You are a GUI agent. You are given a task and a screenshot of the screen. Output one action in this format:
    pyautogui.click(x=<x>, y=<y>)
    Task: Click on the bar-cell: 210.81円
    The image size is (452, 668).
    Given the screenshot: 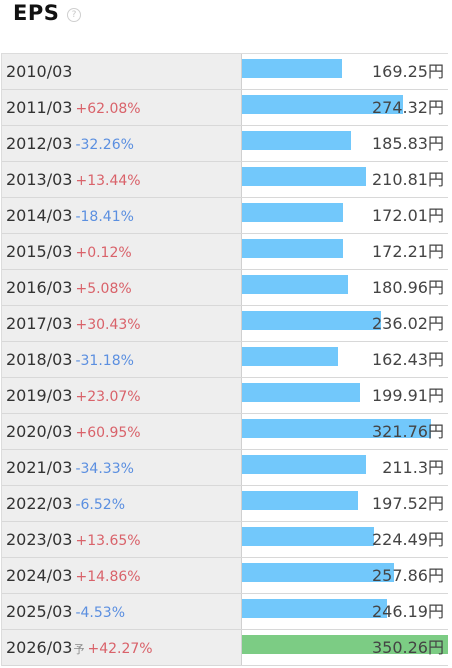 What is the action you would take?
    pyautogui.click(x=345, y=179)
    